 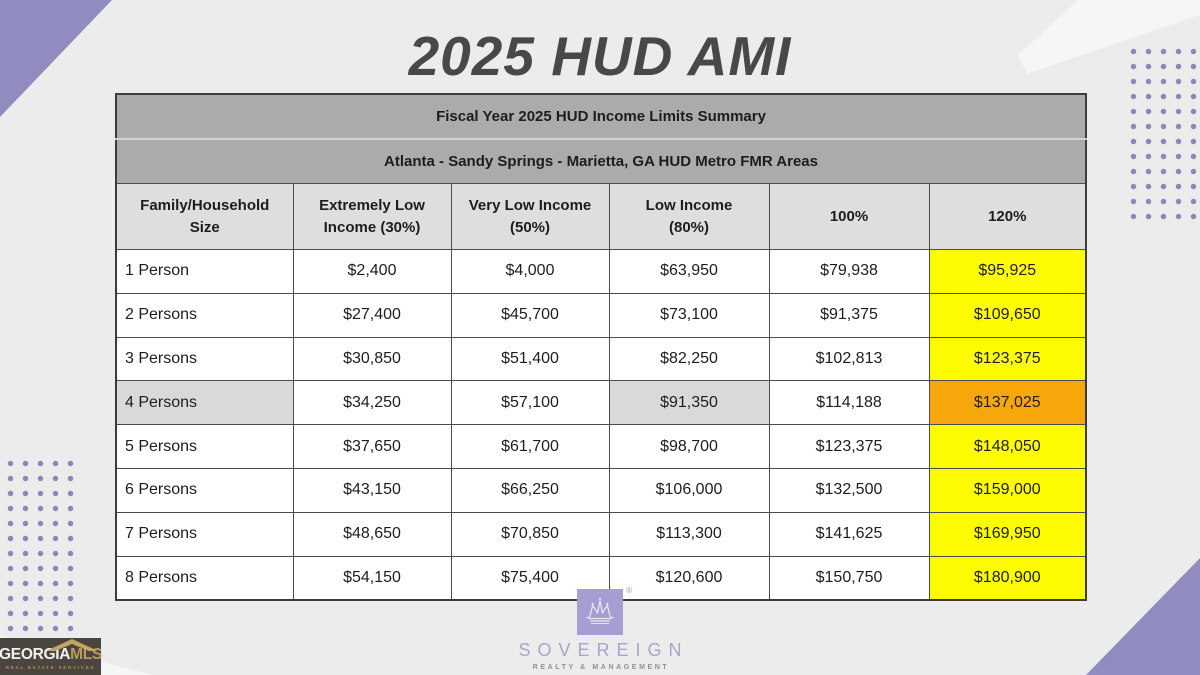 What do you see at coordinates (530, 359) in the screenshot?
I see `table-cell: $51,400` at bounding box center [530, 359].